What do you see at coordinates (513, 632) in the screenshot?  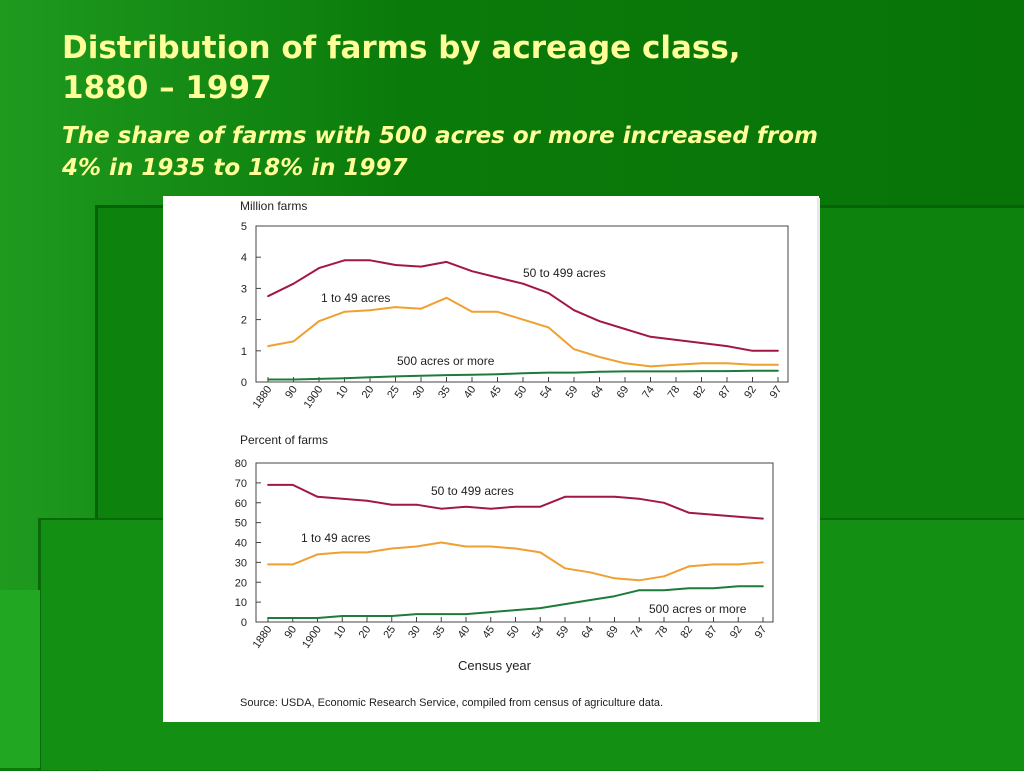 I see `chart2-x-tick-label: 50` at bounding box center [513, 632].